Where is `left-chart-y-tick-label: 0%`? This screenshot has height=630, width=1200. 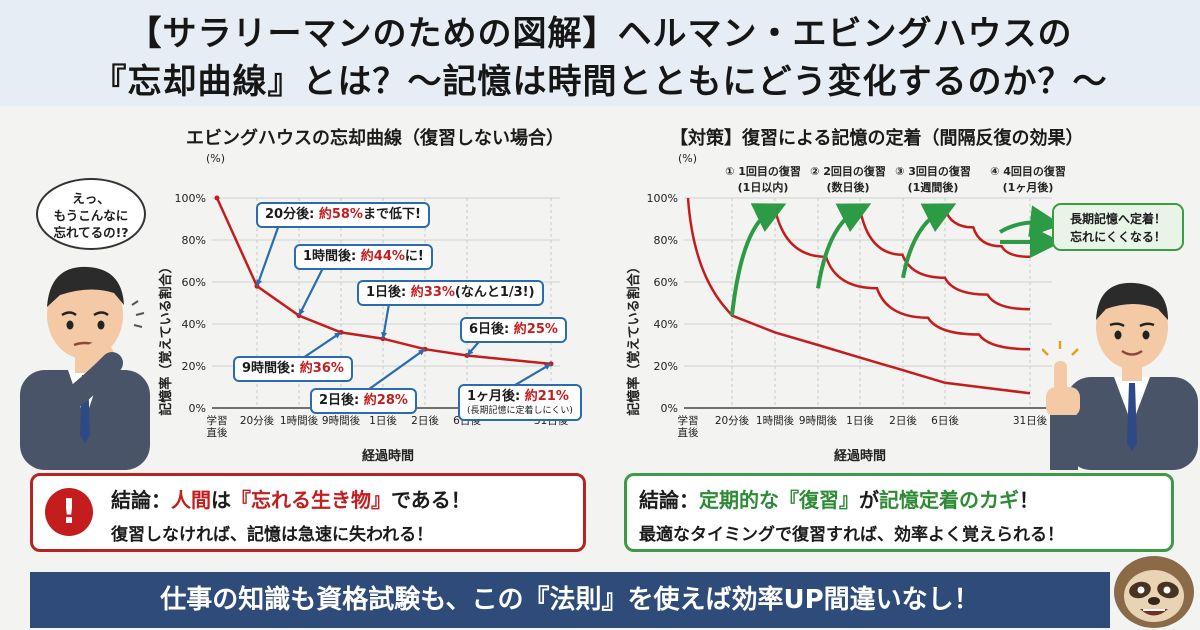
left-chart-y-tick-label: 0% is located at coordinates (197, 408).